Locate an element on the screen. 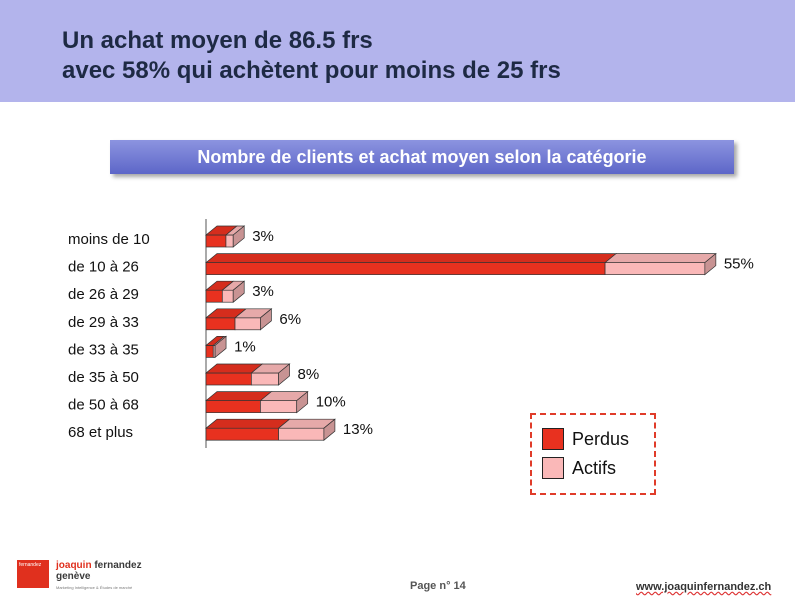 Image resolution: width=795 pixels, height=597 pixels. brand-name: joaquin fernandez genève is located at coordinates (99, 571).